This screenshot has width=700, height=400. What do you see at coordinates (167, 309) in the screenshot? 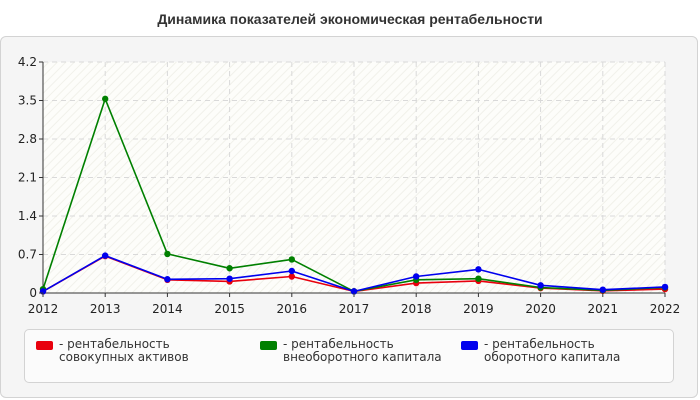
I see `x-tick-label: 2014` at bounding box center [167, 309].